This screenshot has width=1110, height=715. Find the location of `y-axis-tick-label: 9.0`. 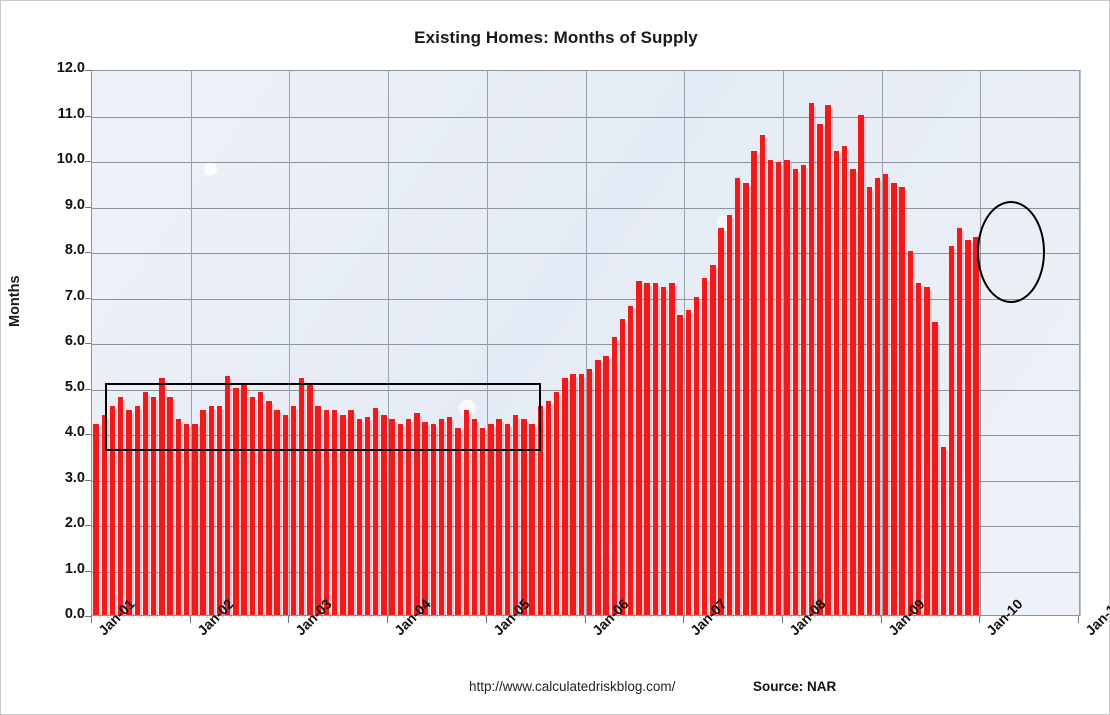

y-axis-tick-label: 9.0 is located at coordinates (74, 204).